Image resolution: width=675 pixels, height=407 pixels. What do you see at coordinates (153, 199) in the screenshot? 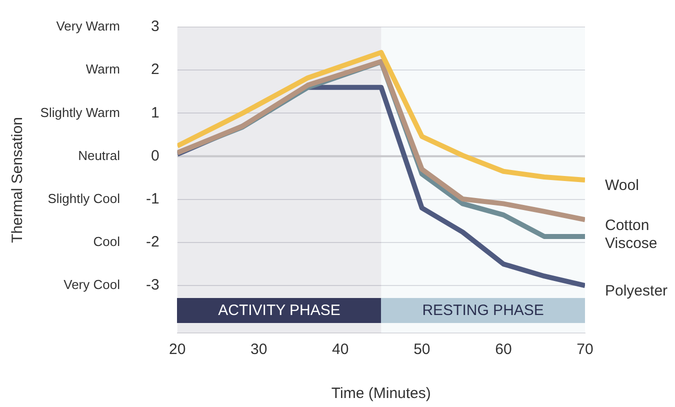
I see `y-tick-label: -1` at bounding box center [153, 199].